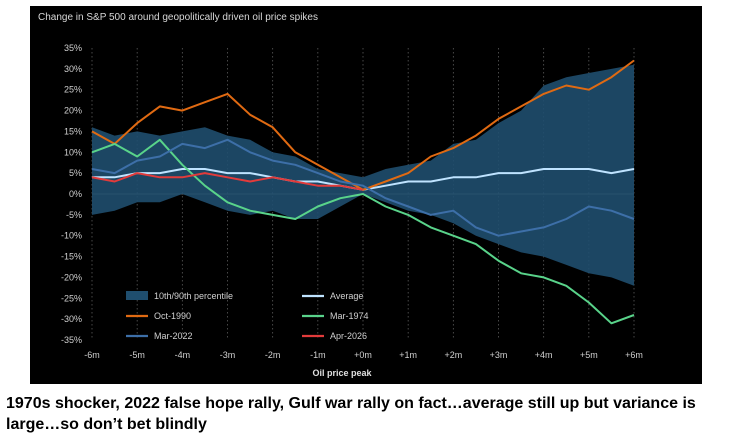 The height and width of the screenshot is (444, 730). What do you see at coordinates (137, 355) in the screenshot?
I see `x-tick-label: -5m` at bounding box center [137, 355].